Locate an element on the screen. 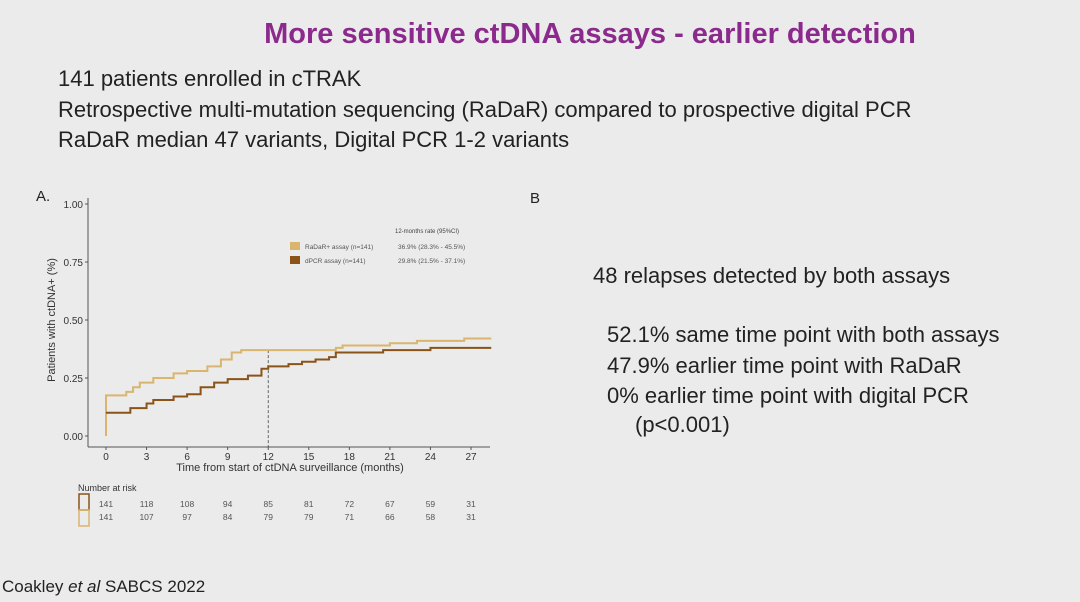 The width and height of the screenshot is (1080, 602). findings-headline: 48 relapses detected by both assays is located at coordinates (772, 275).